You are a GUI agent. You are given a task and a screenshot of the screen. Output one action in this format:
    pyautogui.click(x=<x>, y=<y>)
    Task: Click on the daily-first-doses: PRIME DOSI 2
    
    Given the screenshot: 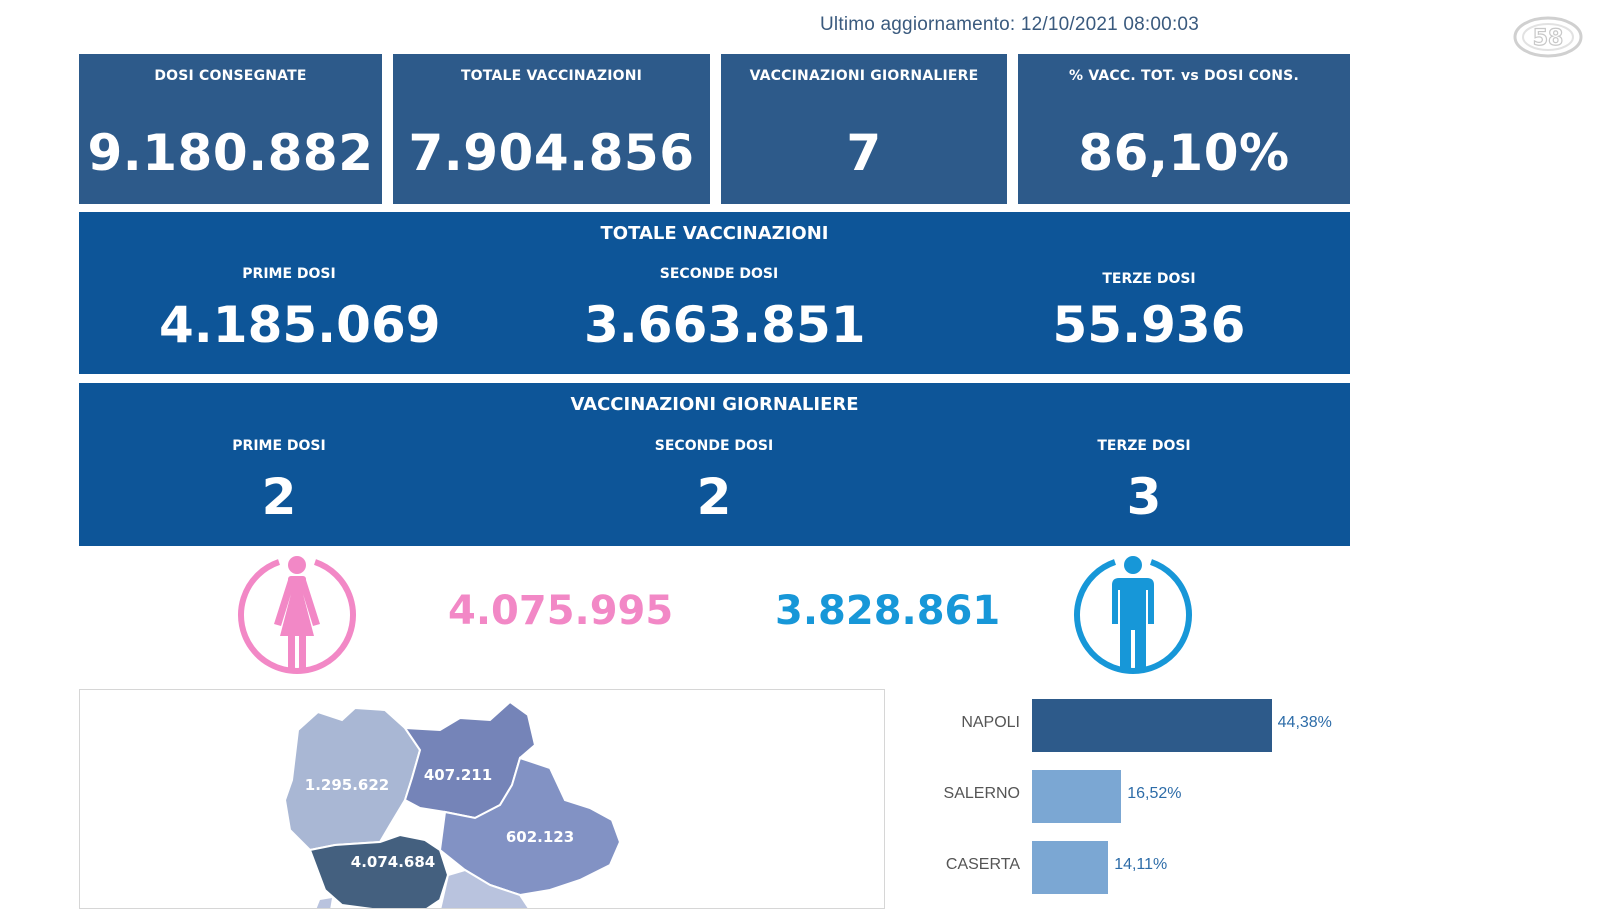 What is the action you would take?
    pyautogui.click(x=279, y=480)
    